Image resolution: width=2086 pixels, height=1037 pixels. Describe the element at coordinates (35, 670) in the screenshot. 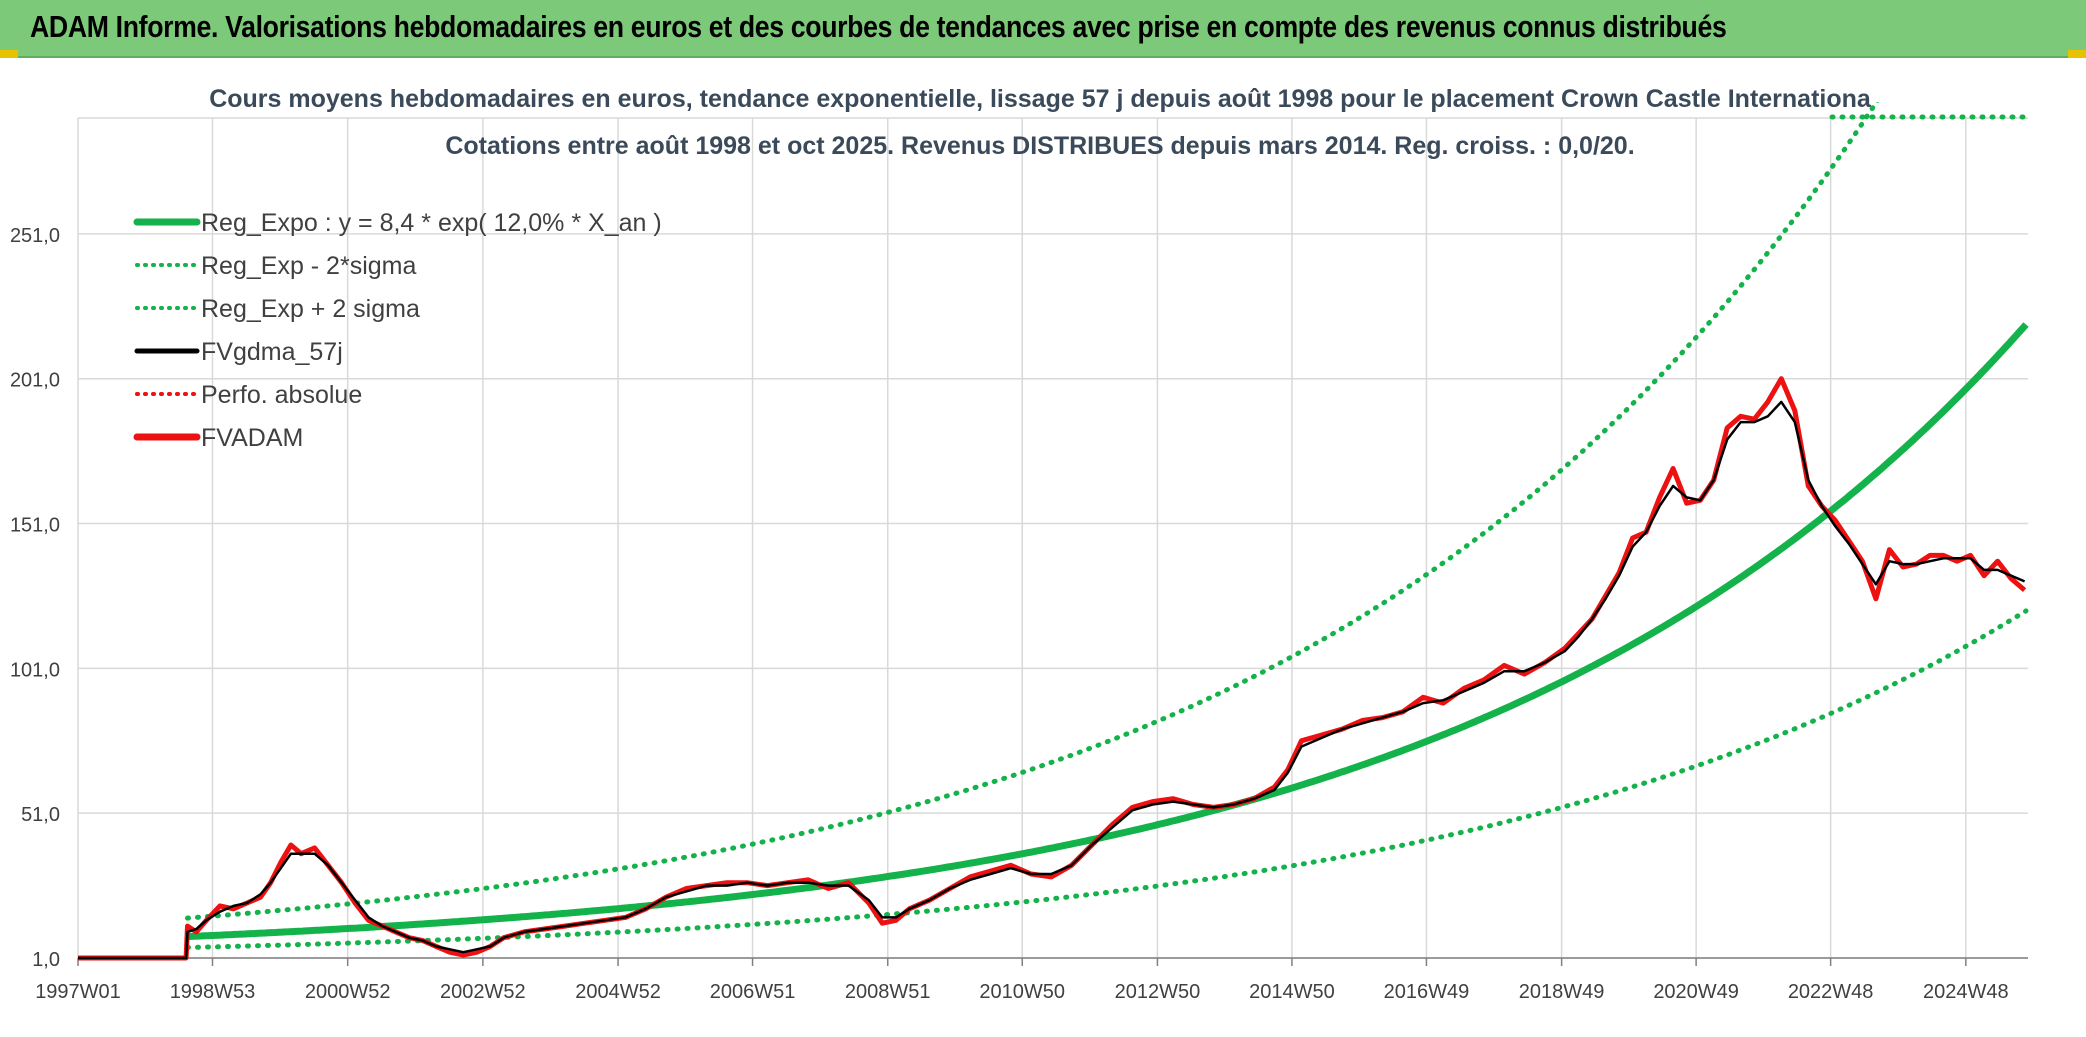

I see `y-tick-label: 101,0` at that location.